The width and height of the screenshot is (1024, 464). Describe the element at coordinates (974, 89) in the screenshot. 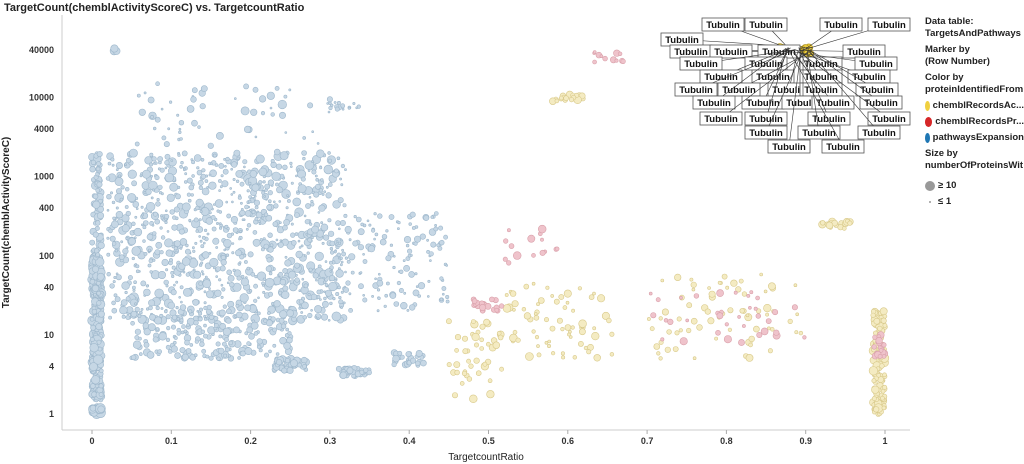

I see `legend-color-by: proteinIdentifiedFrom` at that location.